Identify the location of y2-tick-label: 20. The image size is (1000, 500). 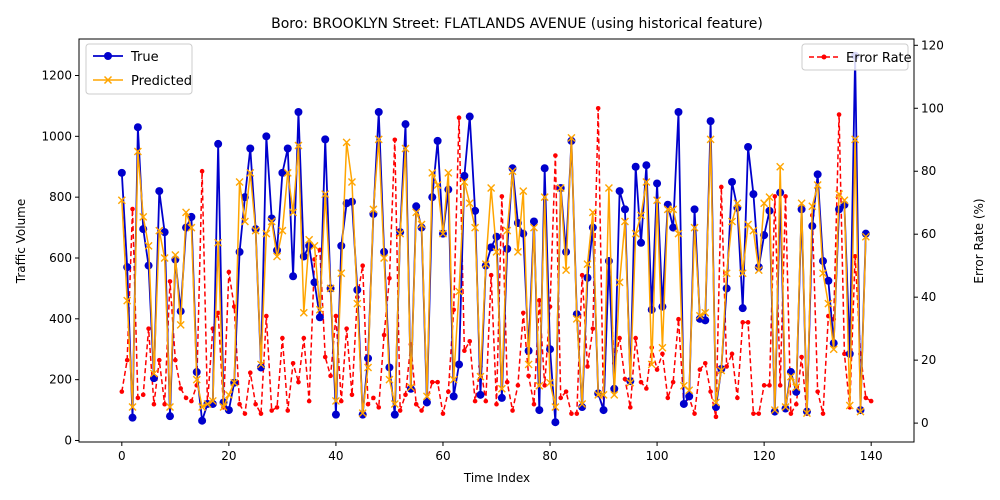
(928, 360).